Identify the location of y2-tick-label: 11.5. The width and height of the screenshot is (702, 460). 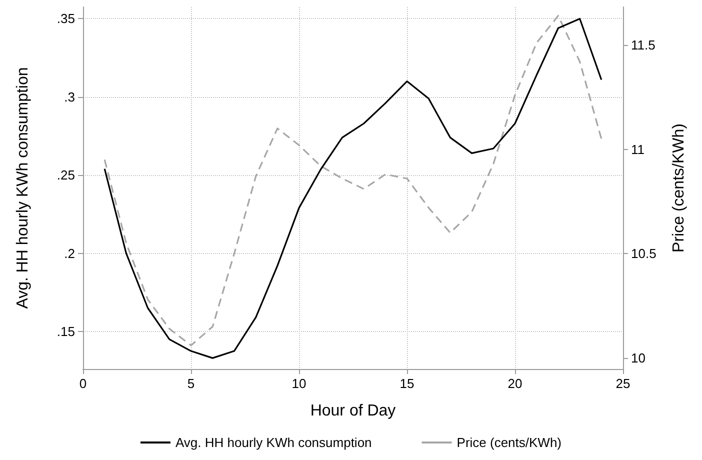
(643, 44).